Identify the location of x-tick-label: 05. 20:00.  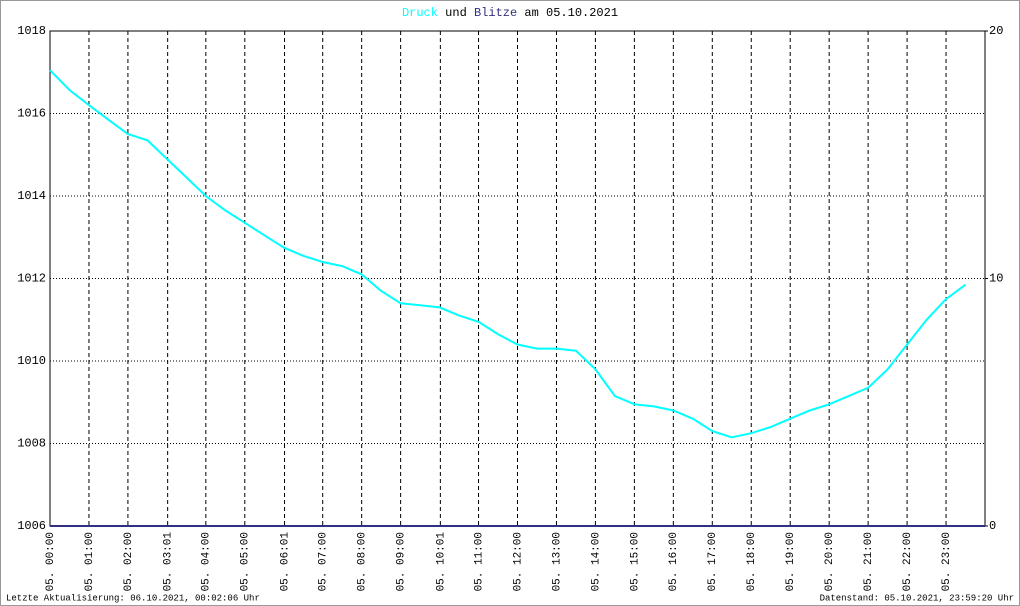
(830, 561).